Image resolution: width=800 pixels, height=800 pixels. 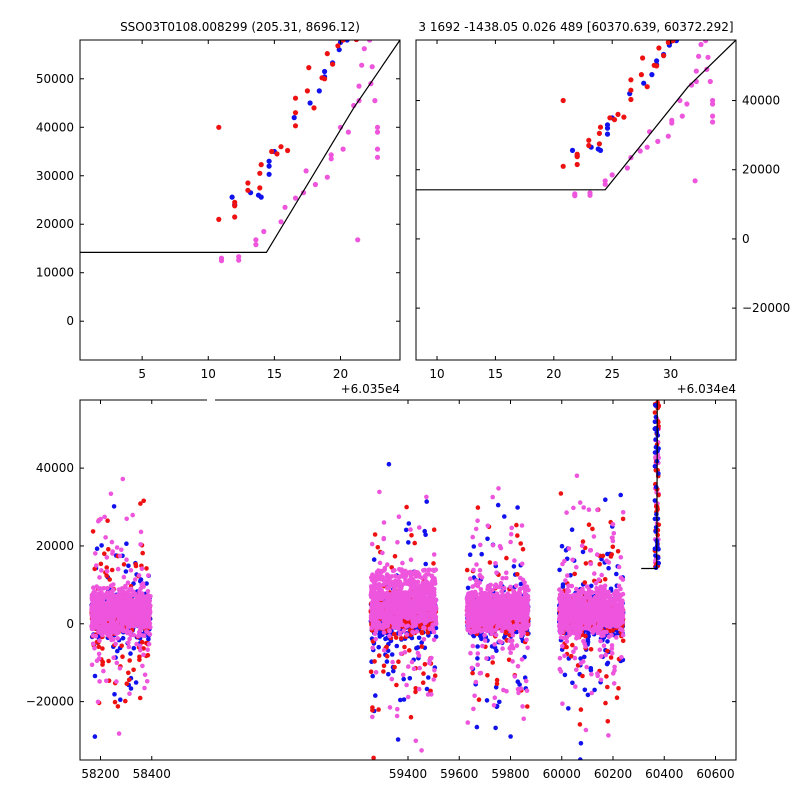 I want to click on top-left-point-blue, so click(x=310, y=103).